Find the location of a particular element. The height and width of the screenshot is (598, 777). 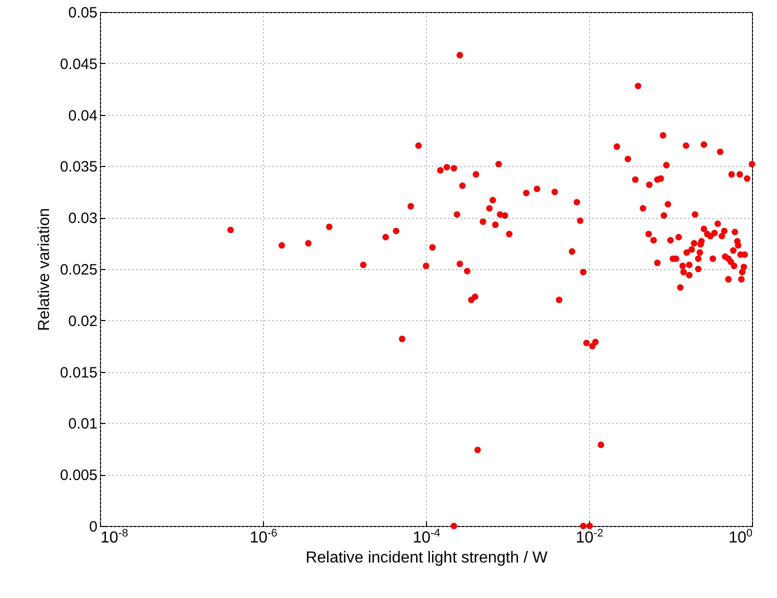

y-tick-label: 0.02 is located at coordinates (83, 321).